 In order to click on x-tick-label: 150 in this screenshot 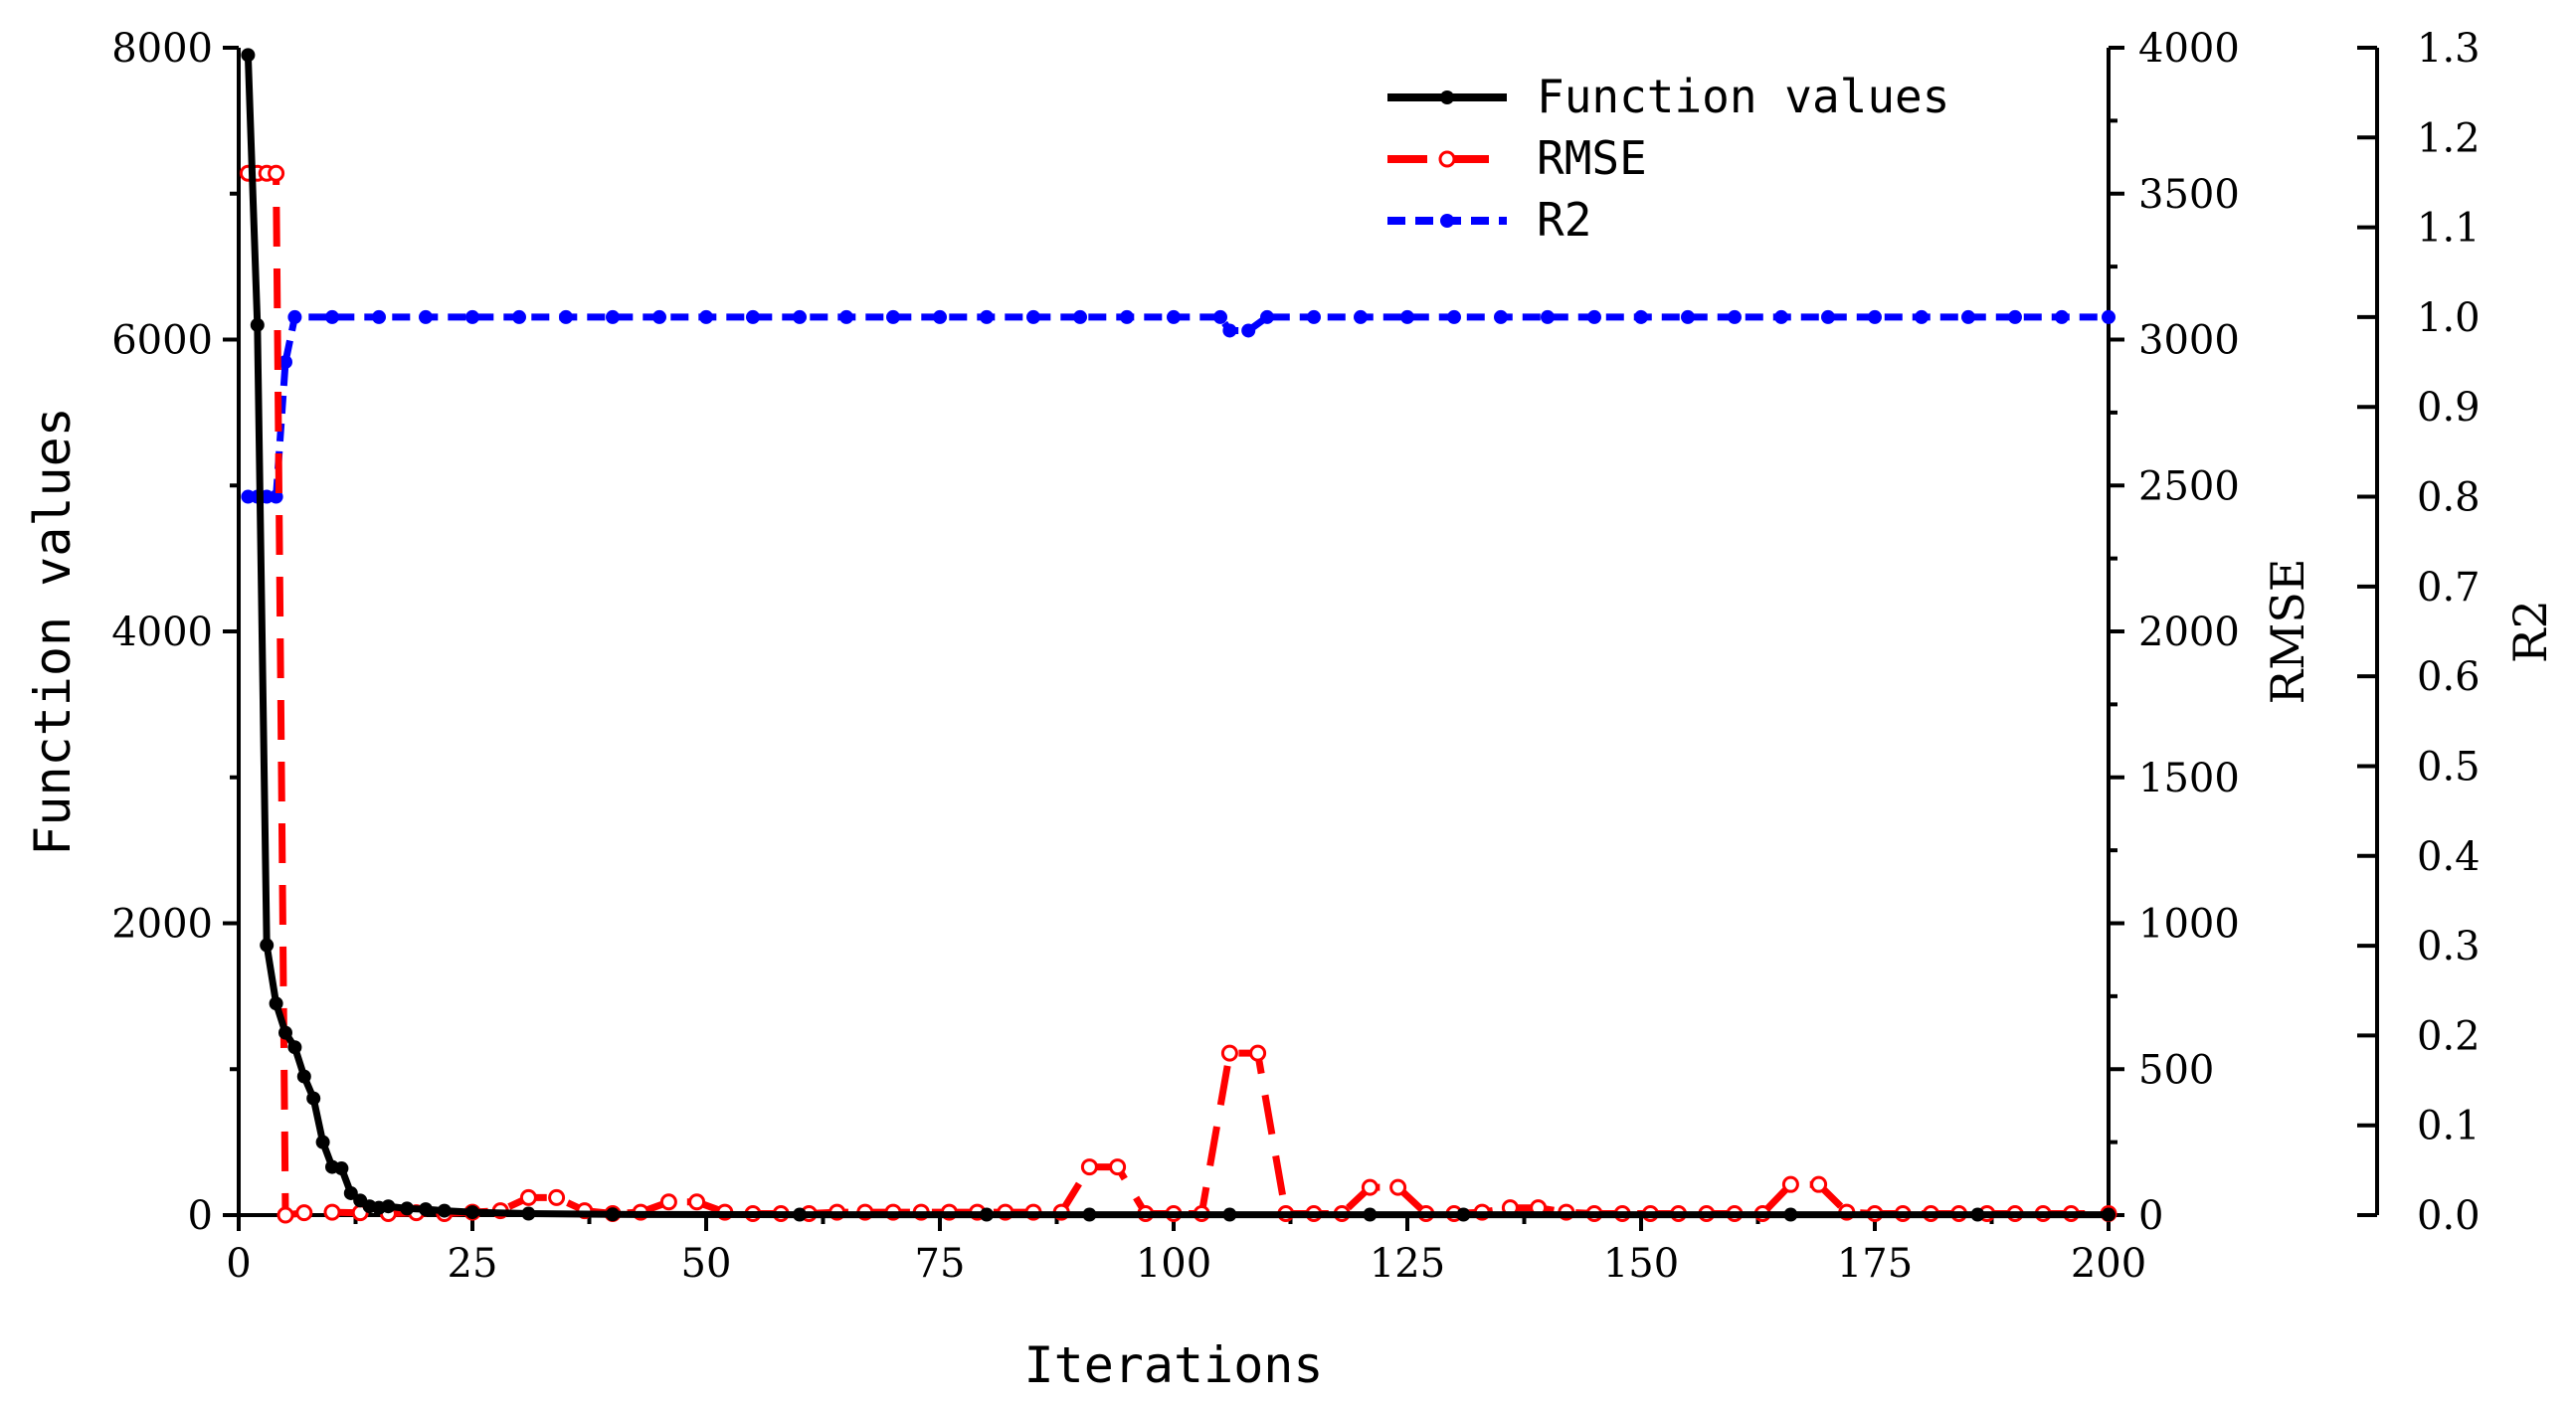, I will do `click(1641, 1264)`.